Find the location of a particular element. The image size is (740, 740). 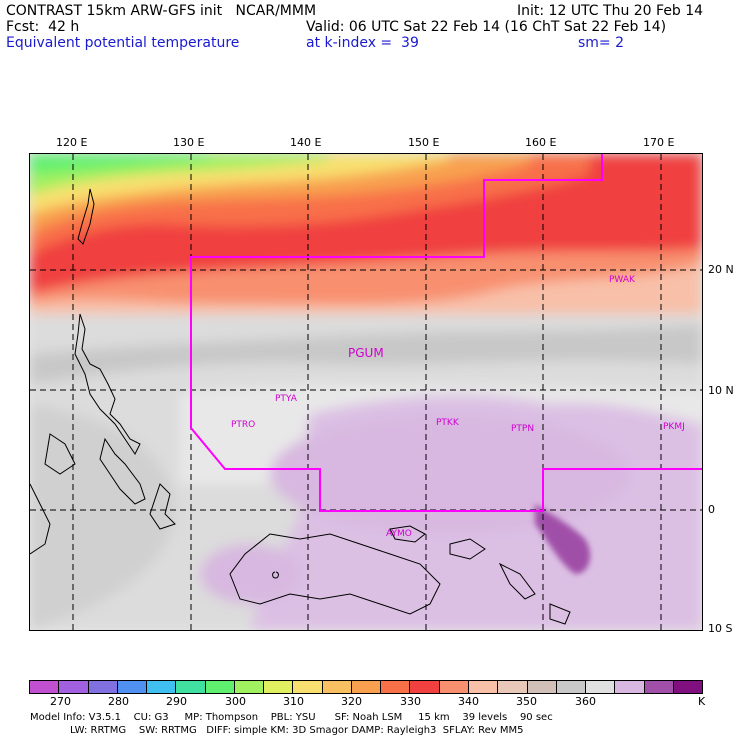

lon-label-130: 130 E is located at coordinates (189, 142).